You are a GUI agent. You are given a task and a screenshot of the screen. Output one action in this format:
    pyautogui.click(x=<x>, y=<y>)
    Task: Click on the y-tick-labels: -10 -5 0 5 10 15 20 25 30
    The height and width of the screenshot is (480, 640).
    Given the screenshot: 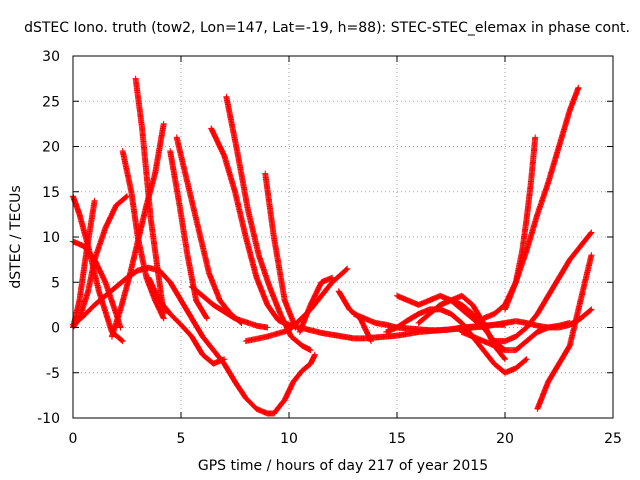 What is the action you would take?
    pyautogui.click(x=48, y=238)
    